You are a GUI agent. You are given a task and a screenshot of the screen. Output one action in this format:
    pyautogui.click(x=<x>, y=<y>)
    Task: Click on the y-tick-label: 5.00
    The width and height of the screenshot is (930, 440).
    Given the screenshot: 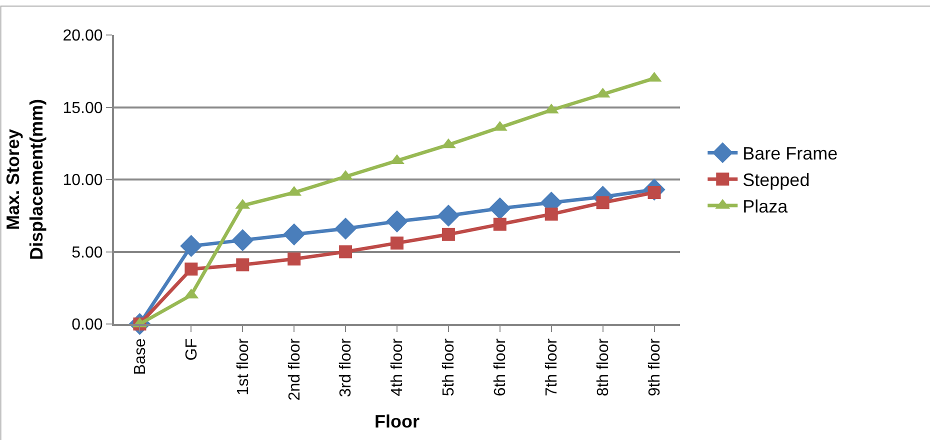 What is the action you would take?
    pyautogui.click(x=87, y=253)
    